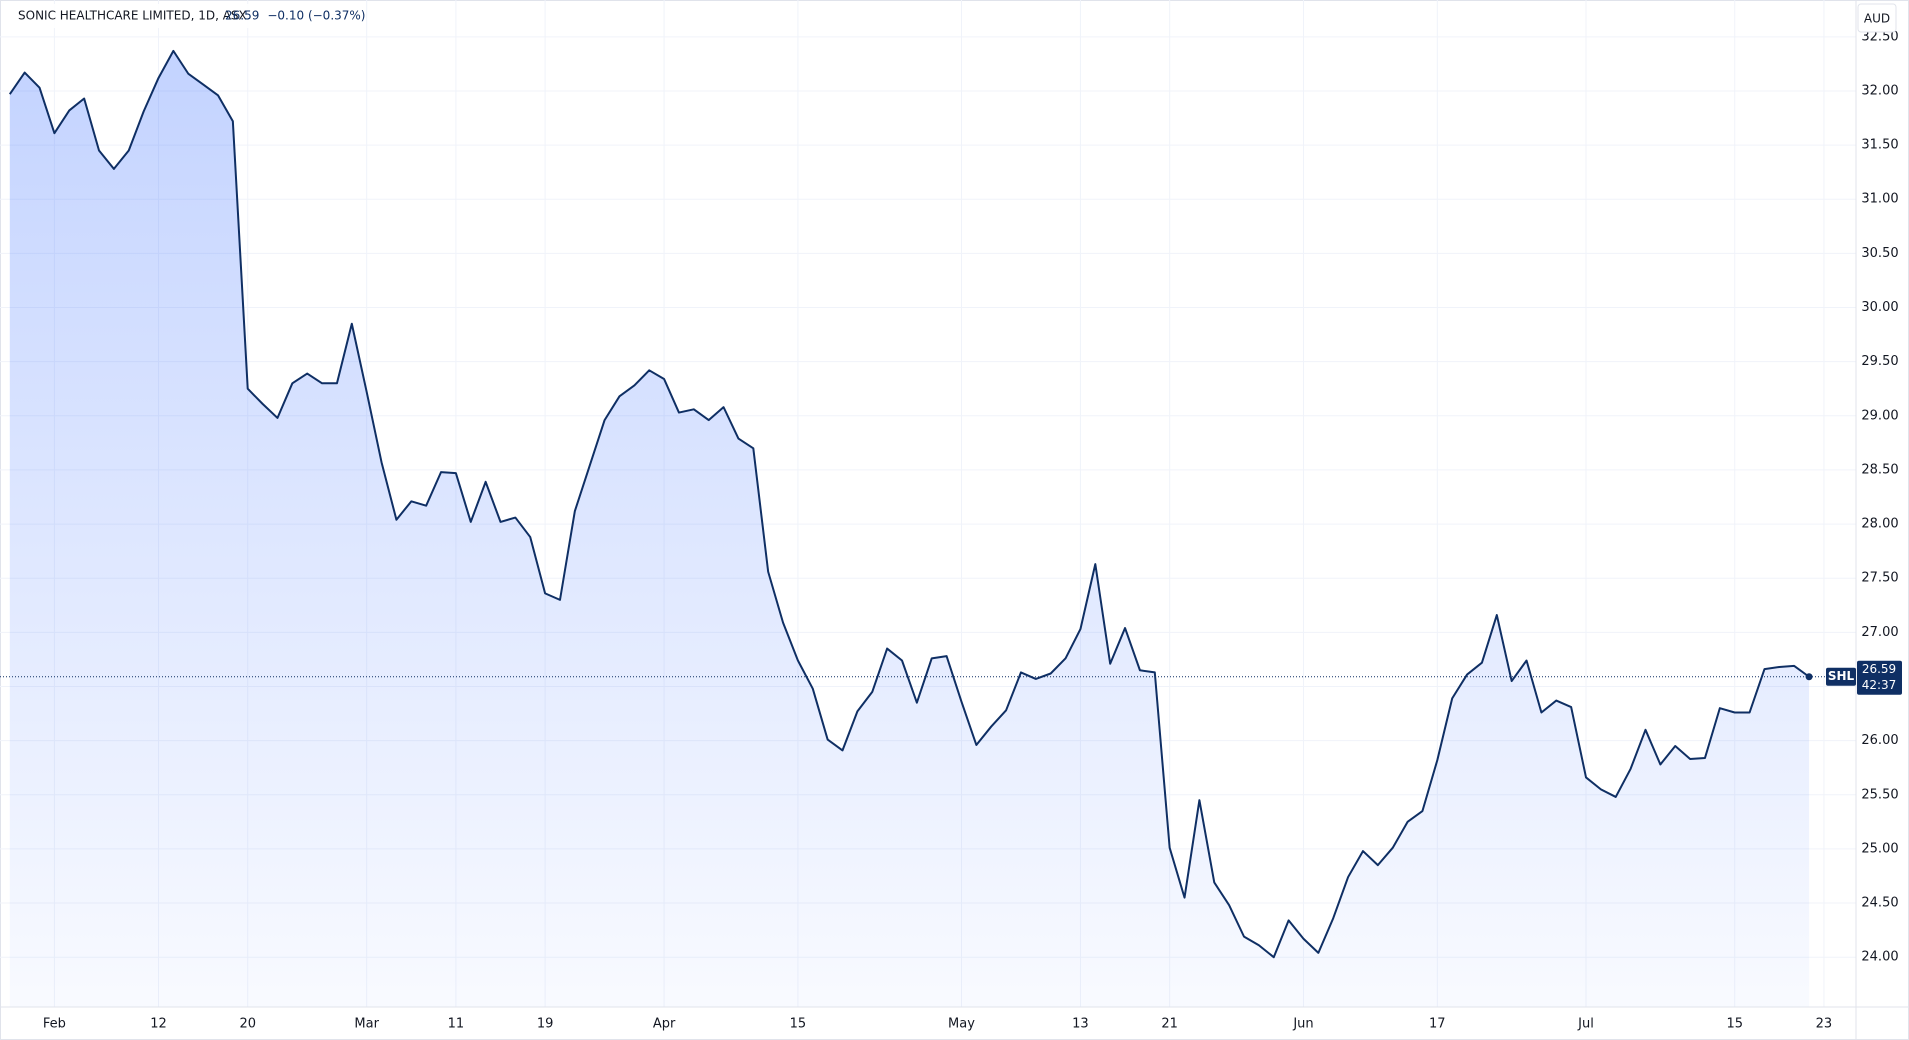  I want to click on x-tick-label: Apr, so click(664, 1024).